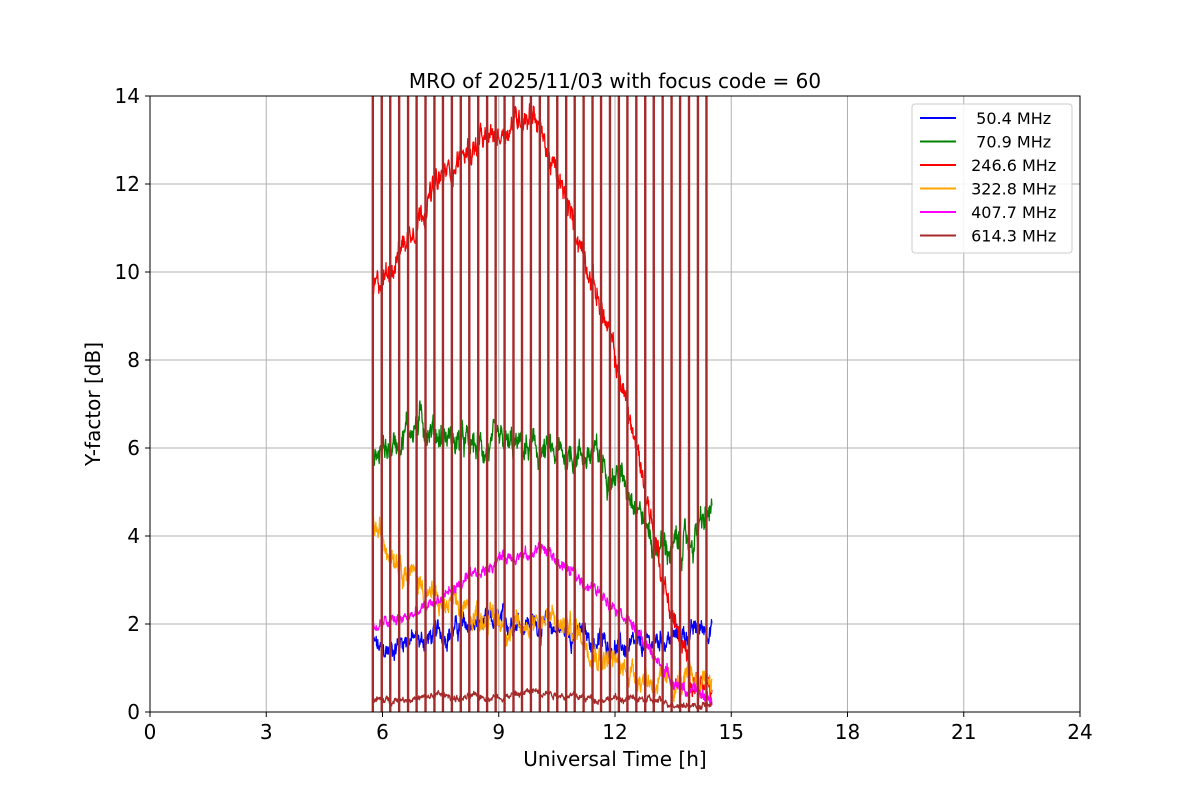  I want to click on y-tick-label: 4, so click(133, 536).